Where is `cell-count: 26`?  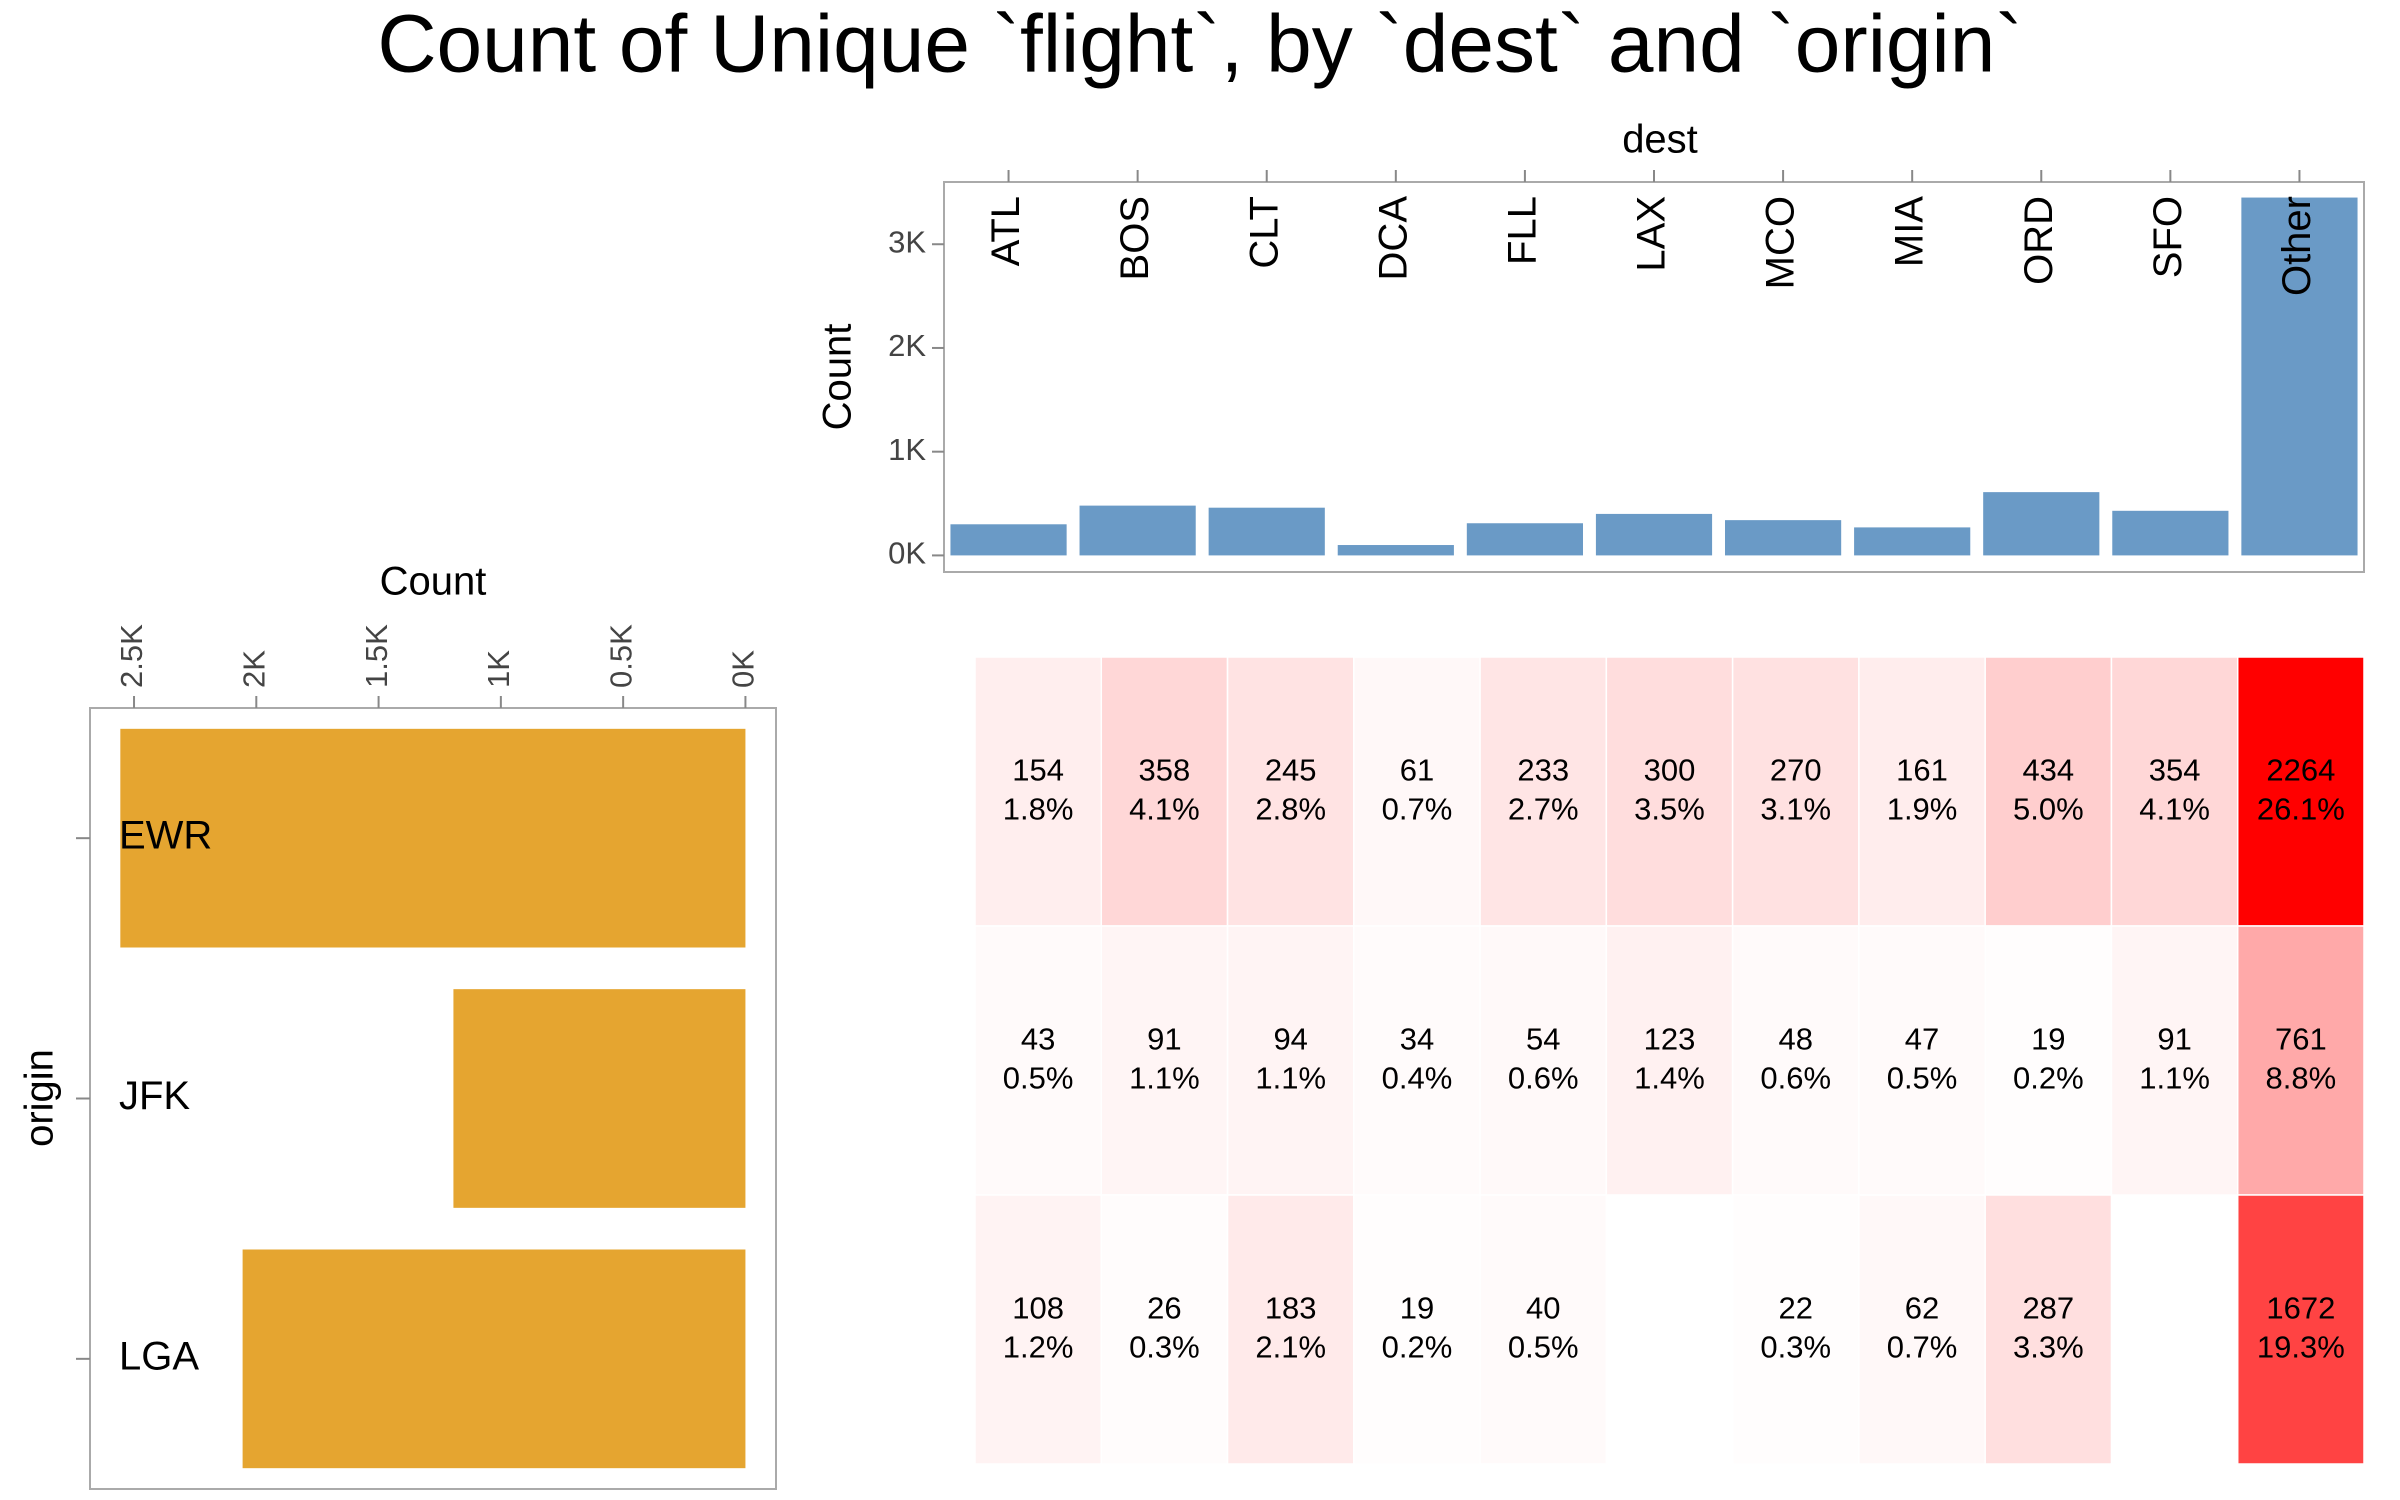
cell-count: 26 is located at coordinates (1164, 1308).